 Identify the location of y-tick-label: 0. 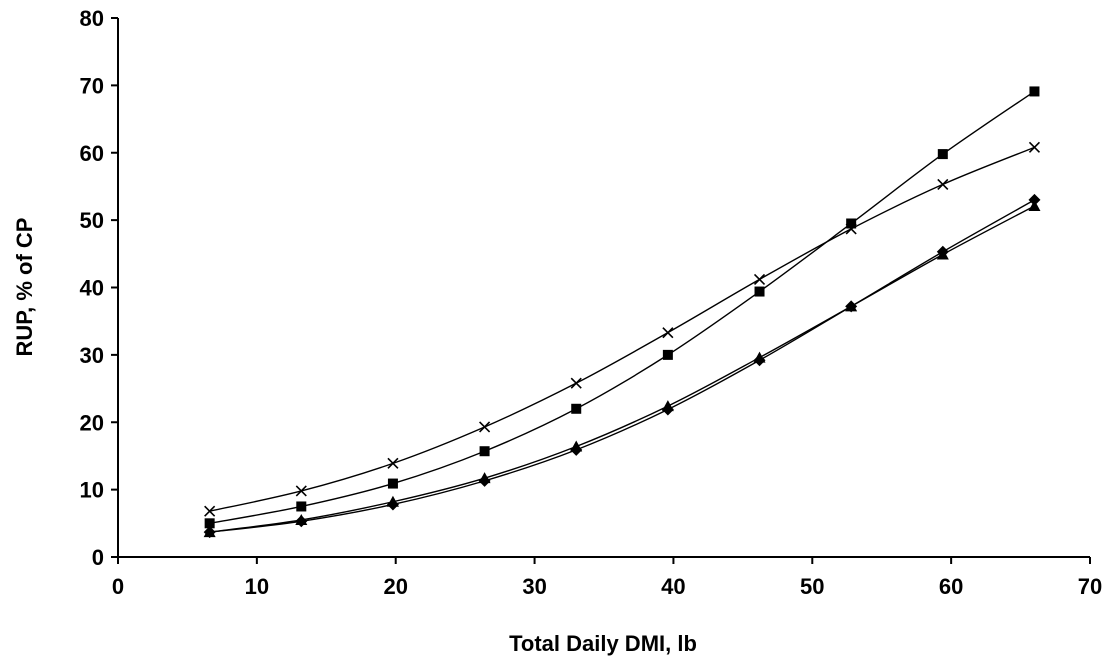
(98, 557).